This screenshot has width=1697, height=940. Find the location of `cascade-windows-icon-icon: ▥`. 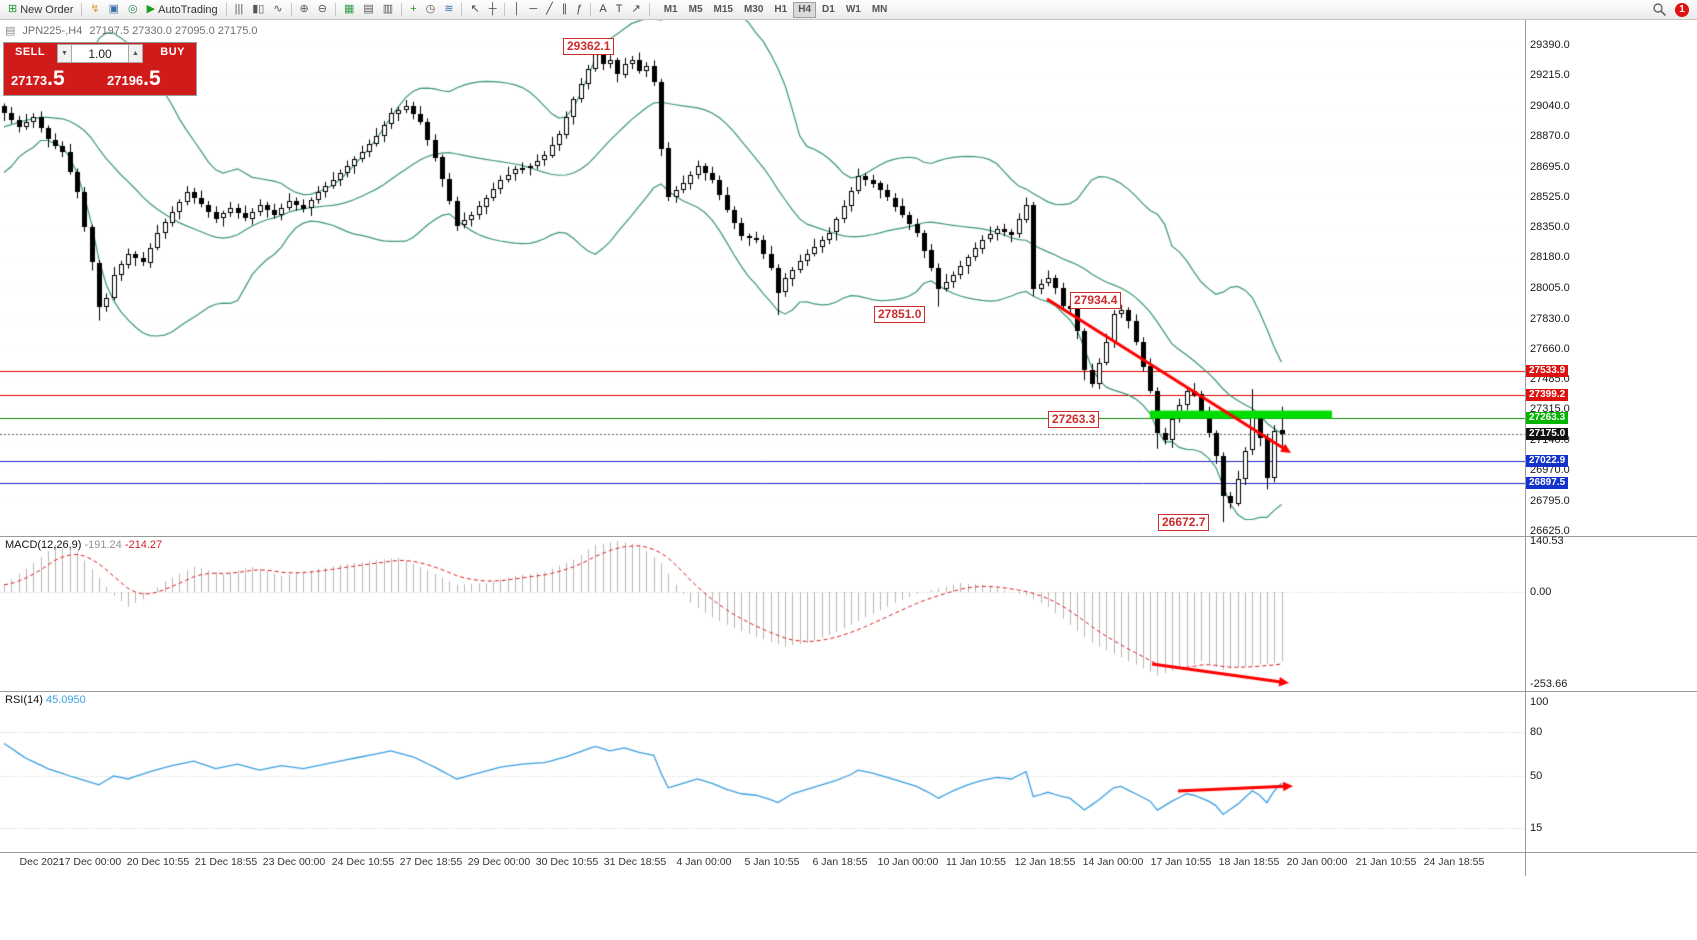

cascade-windows-icon-icon: ▥ is located at coordinates (388, 9).